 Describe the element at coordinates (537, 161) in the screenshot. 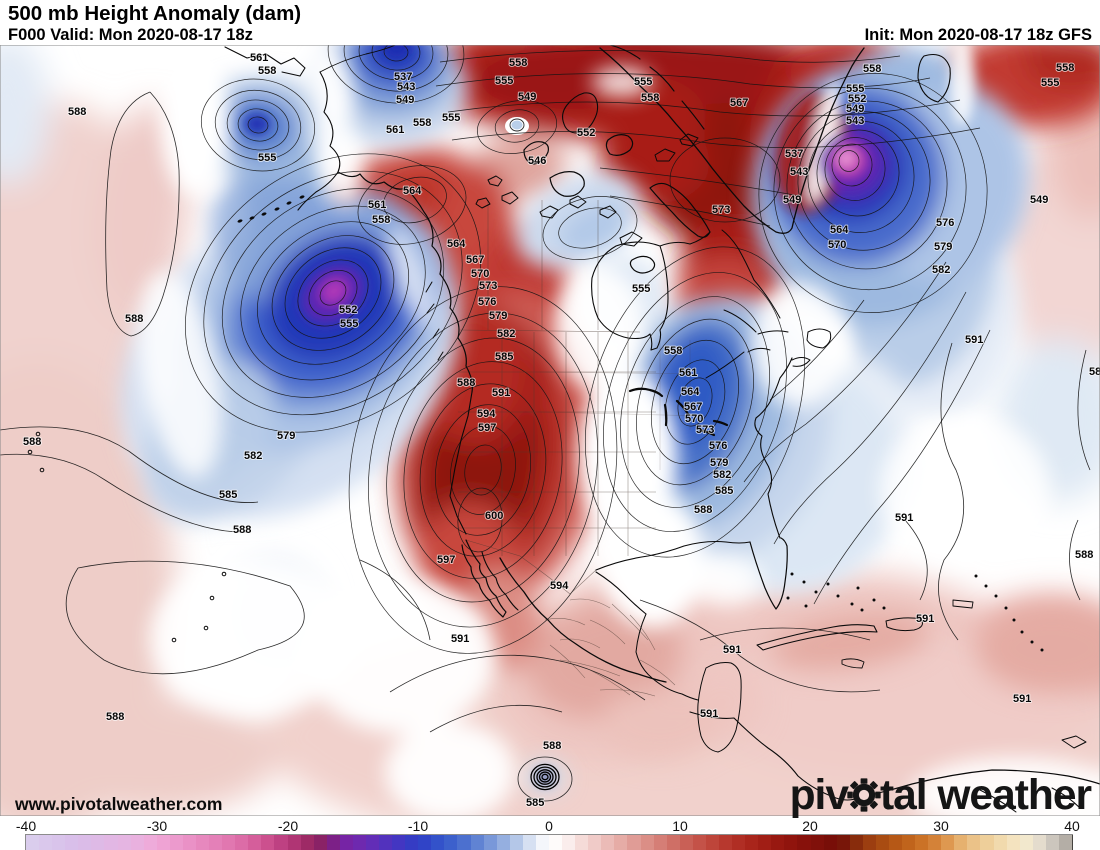

I see `svg-text: 546` at that location.